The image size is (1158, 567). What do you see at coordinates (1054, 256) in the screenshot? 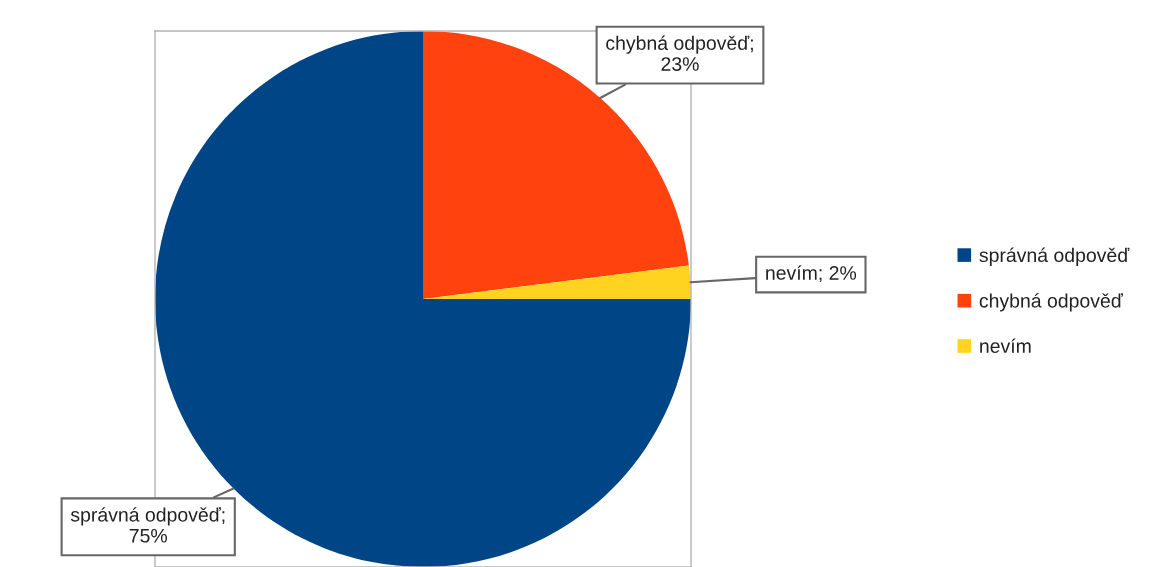
I see `legend-label: správná odpověď` at bounding box center [1054, 256].